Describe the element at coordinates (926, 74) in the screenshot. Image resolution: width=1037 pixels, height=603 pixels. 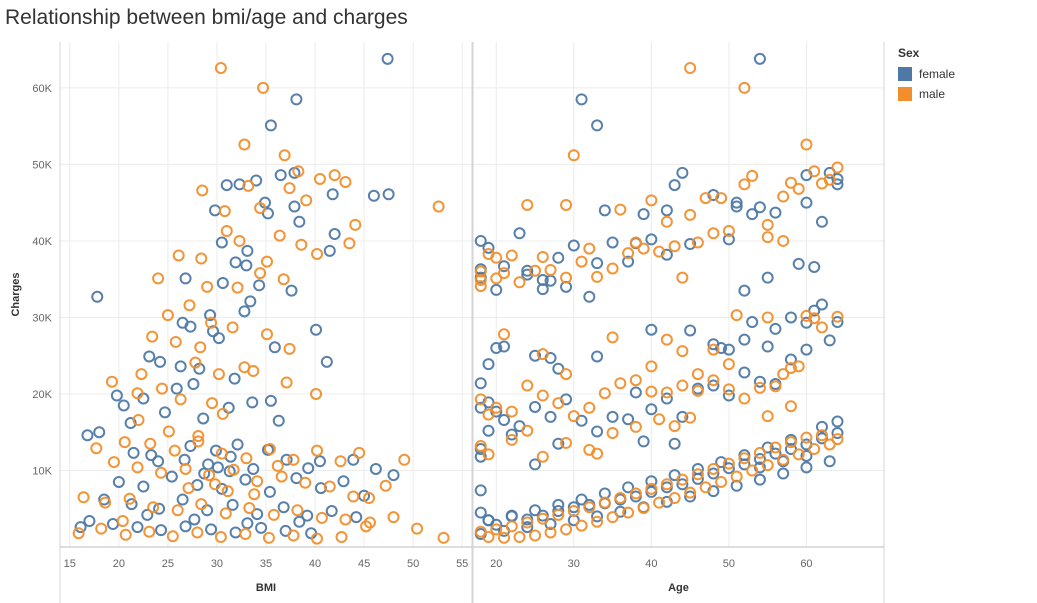
I see `legend-item-female: female` at that location.